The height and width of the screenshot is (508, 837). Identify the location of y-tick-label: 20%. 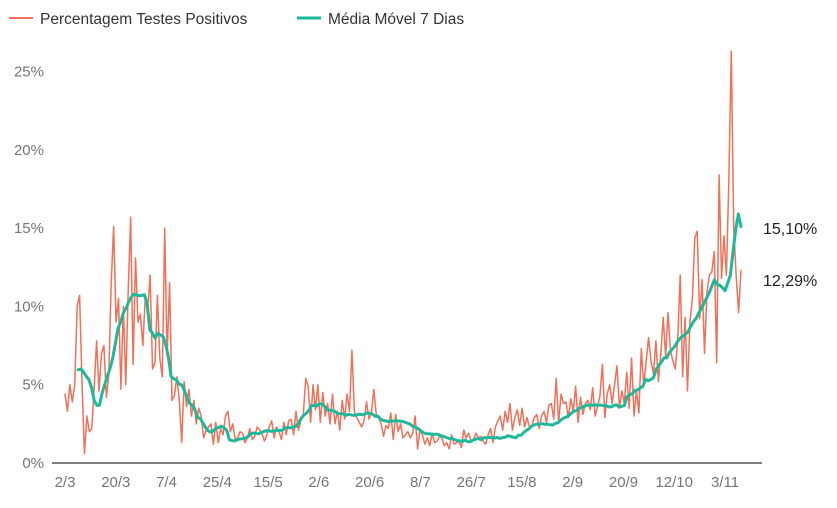
(29, 150).